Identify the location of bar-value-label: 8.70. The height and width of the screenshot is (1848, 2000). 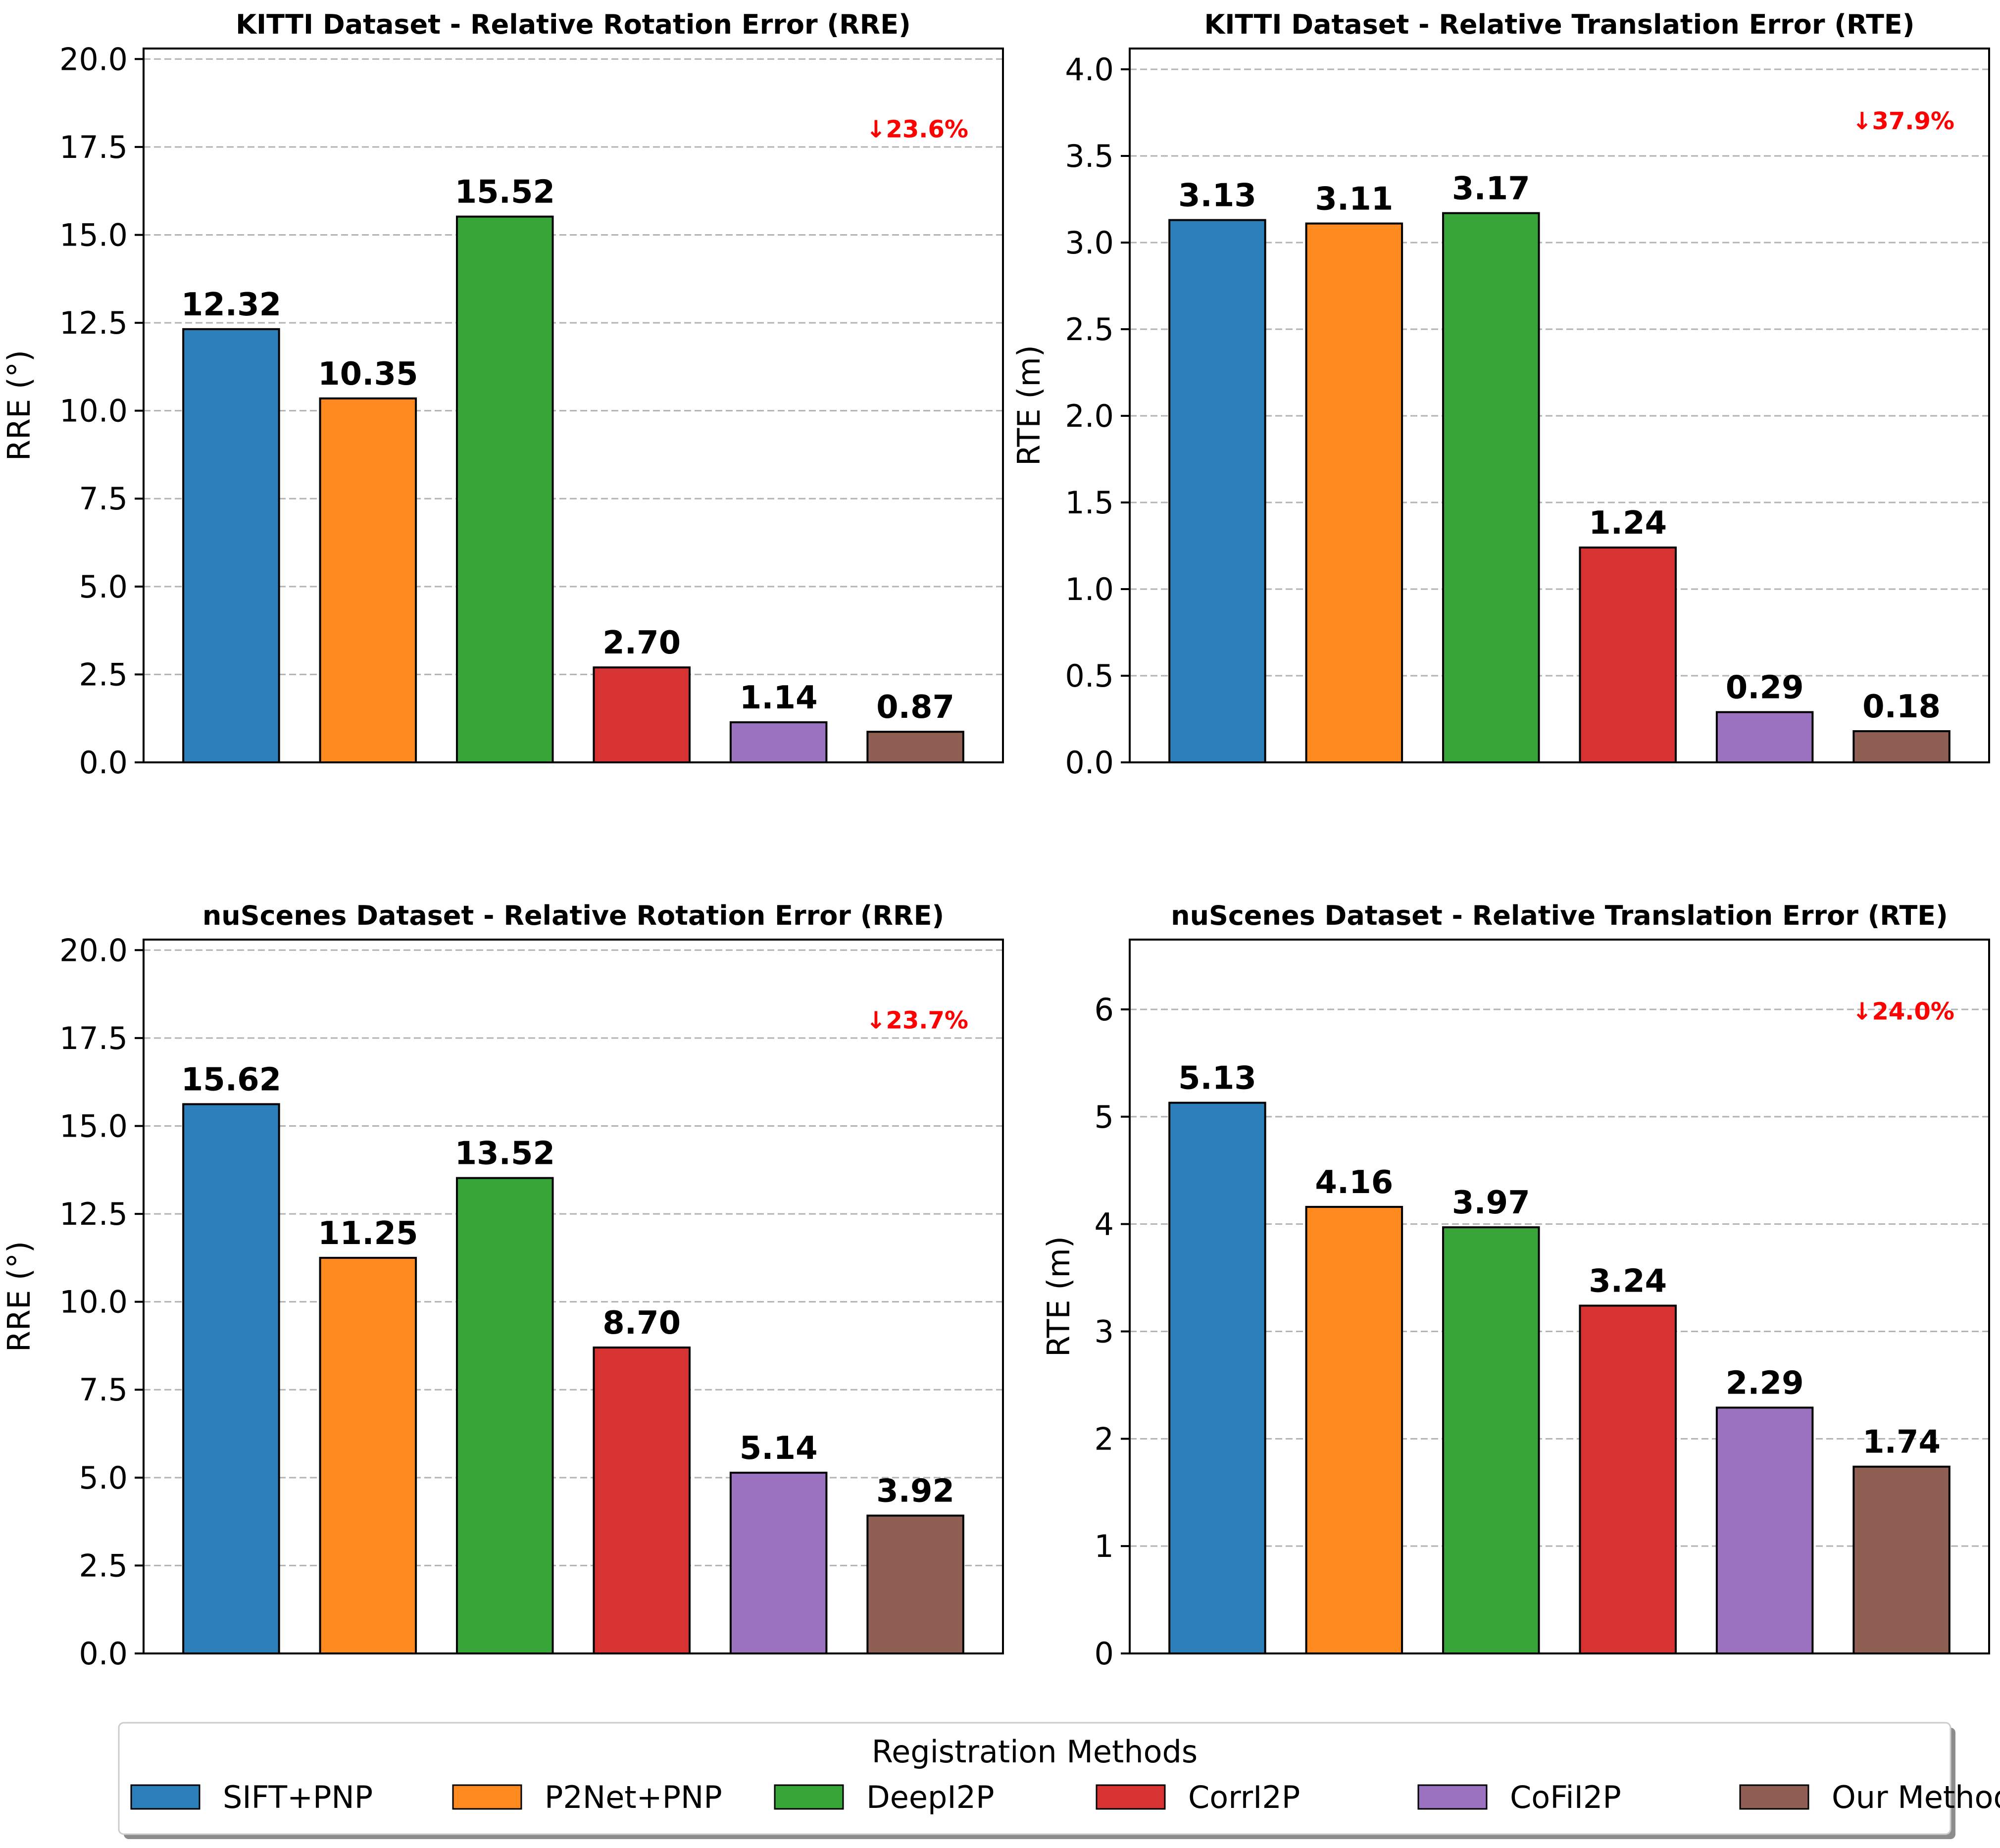
(641, 1323).